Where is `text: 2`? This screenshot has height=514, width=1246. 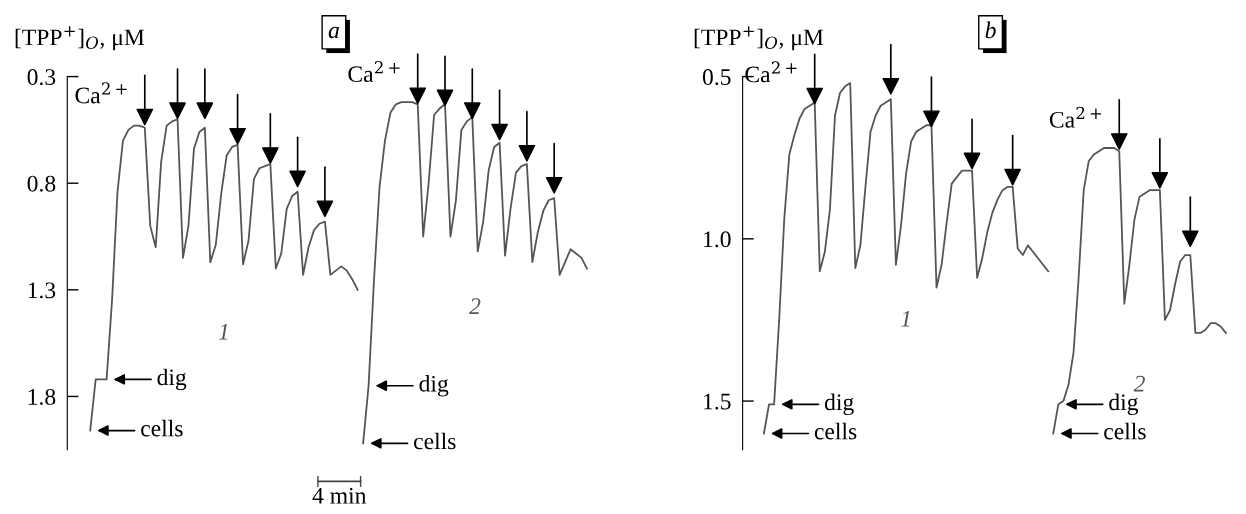
text: 2 is located at coordinates (1139, 383).